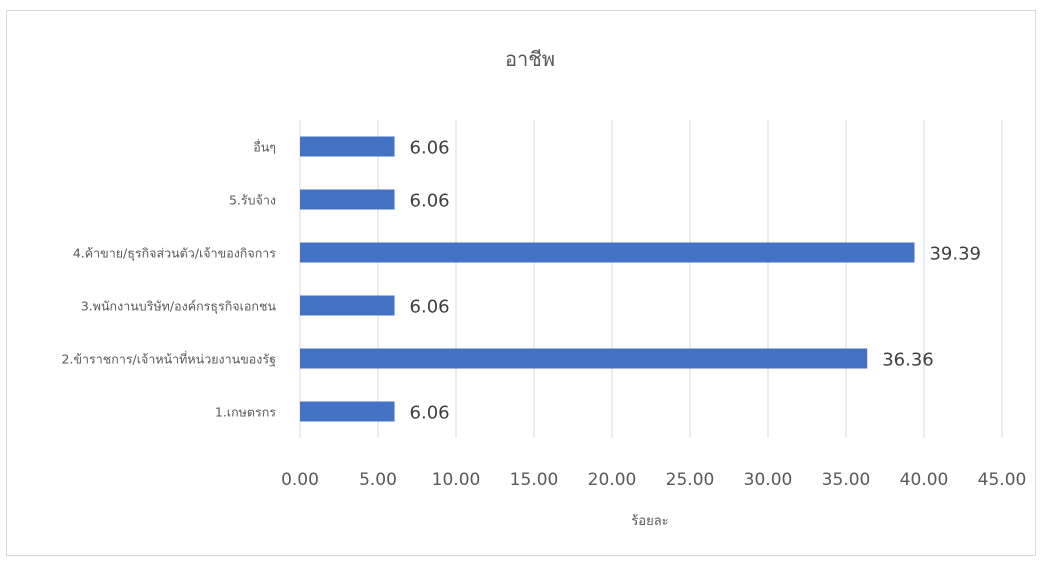 This screenshot has height=561, width=1046. Describe the element at coordinates (456, 480) in the screenshot. I see `x-tick-label: 10.00` at that location.